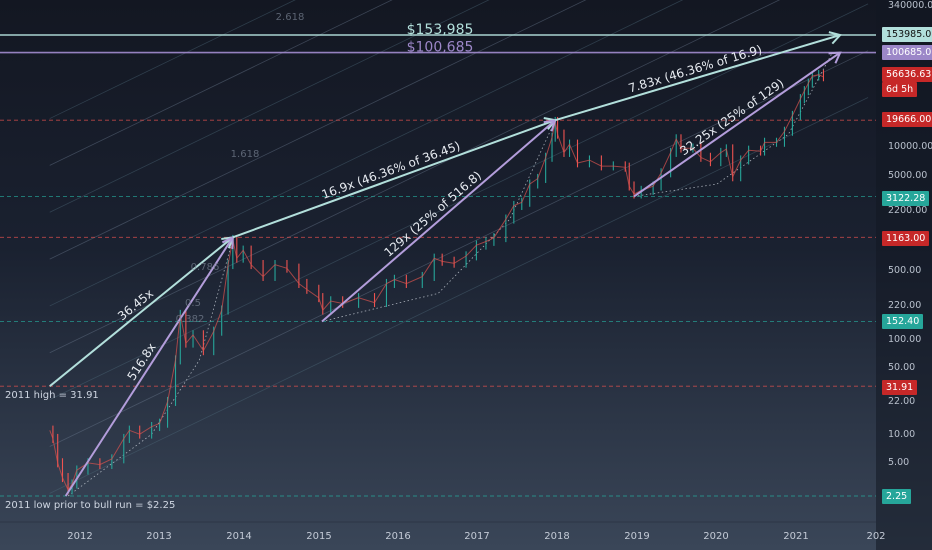 This screenshot has height=550, width=932. I want to click on level-label: $153,985, so click(440, 30).